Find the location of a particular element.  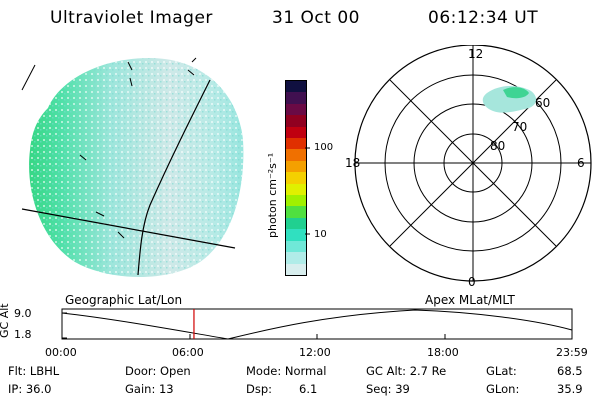

timeline-xtick-2: 12:00 is located at coordinates (315, 352).